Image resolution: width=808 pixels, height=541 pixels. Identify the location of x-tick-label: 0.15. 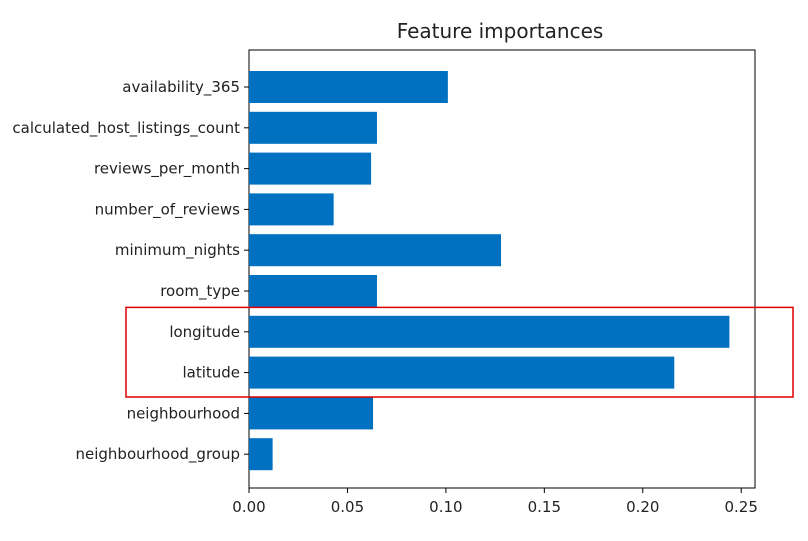
(544, 507).